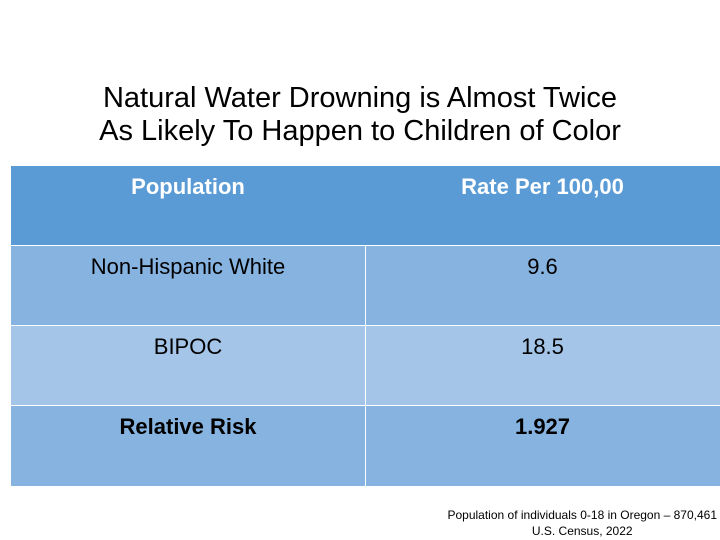 The height and width of the screenshot is (540, 720). I want to click on header-population: Population, so click(188, 205).